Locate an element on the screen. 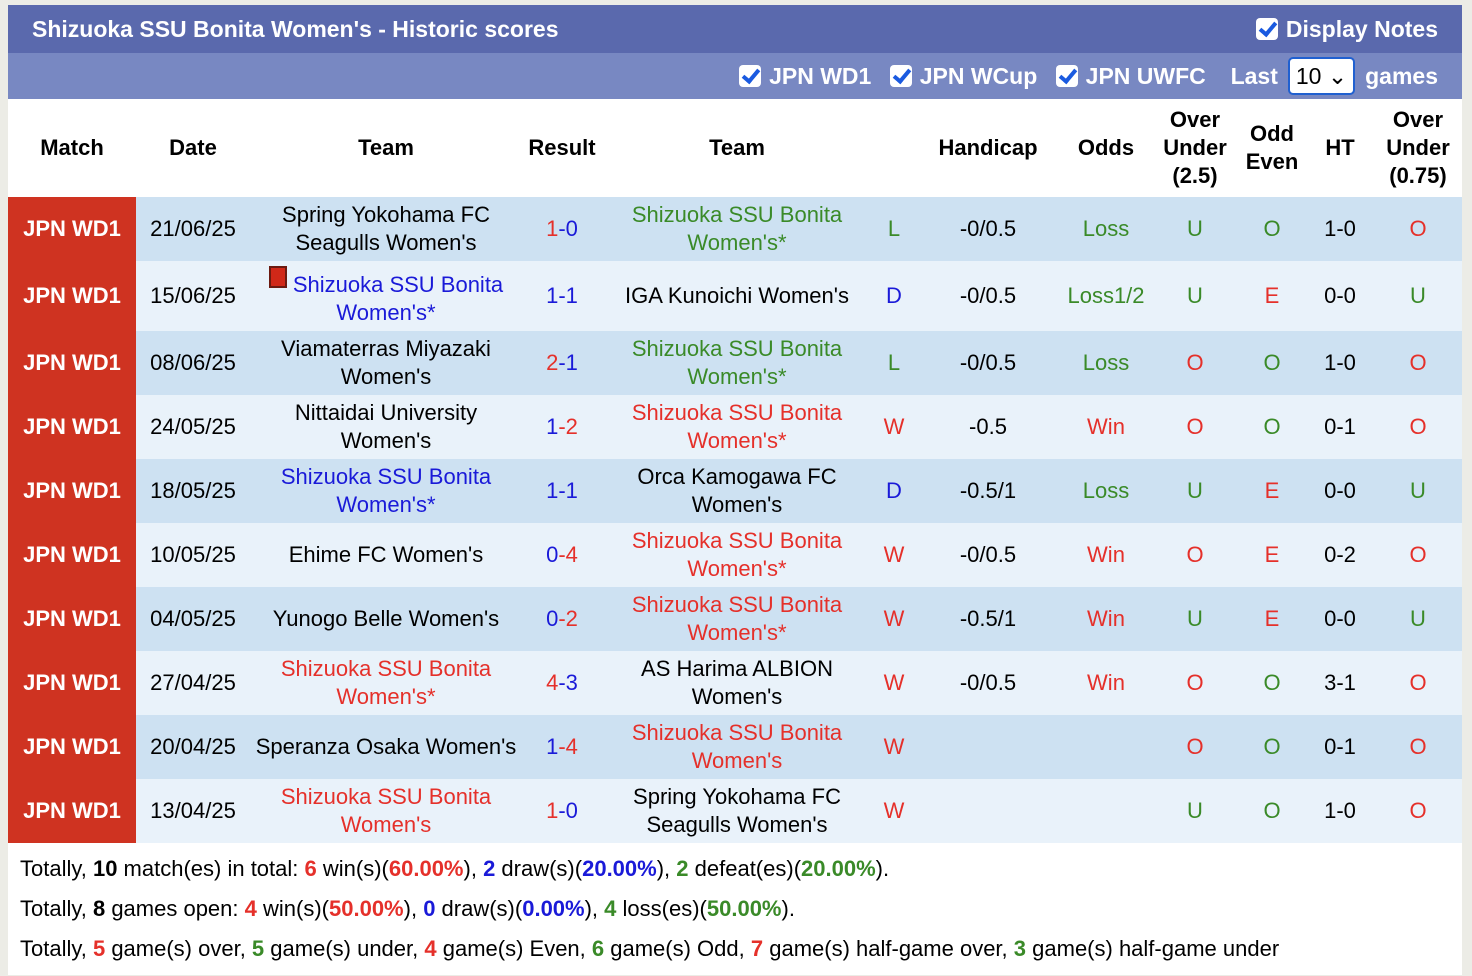 The image size is (1472, 976). summary-segment: ), is located at coordinates (666, 868).